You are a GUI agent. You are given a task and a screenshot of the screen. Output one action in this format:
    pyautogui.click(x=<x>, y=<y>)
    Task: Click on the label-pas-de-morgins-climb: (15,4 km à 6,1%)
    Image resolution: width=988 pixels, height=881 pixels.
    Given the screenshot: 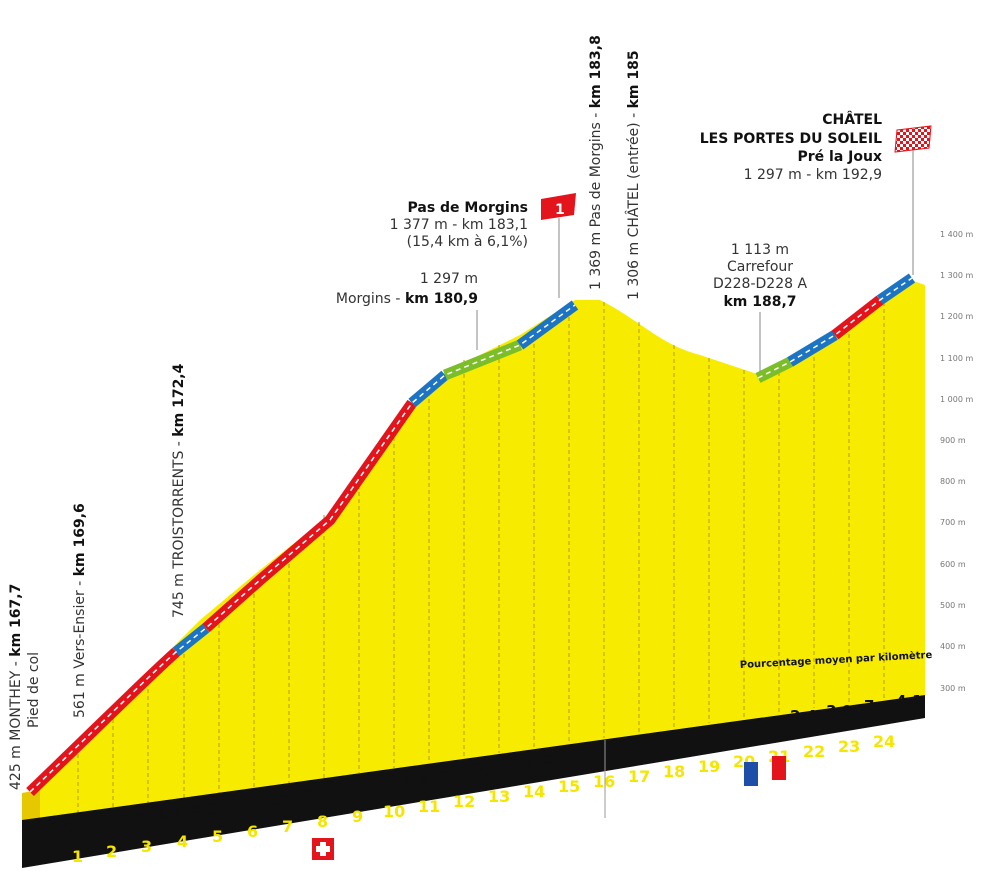 What is the action you would take?
    pyautogui.click(x=467, y=242)
    